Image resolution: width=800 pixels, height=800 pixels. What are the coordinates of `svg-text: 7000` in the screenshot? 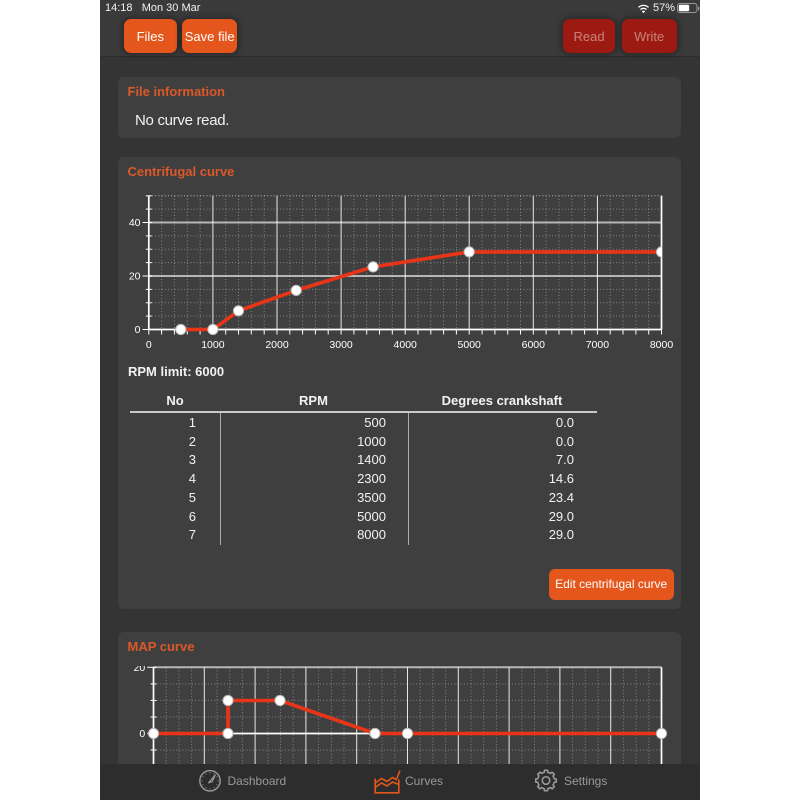 It's located at (598, 345).